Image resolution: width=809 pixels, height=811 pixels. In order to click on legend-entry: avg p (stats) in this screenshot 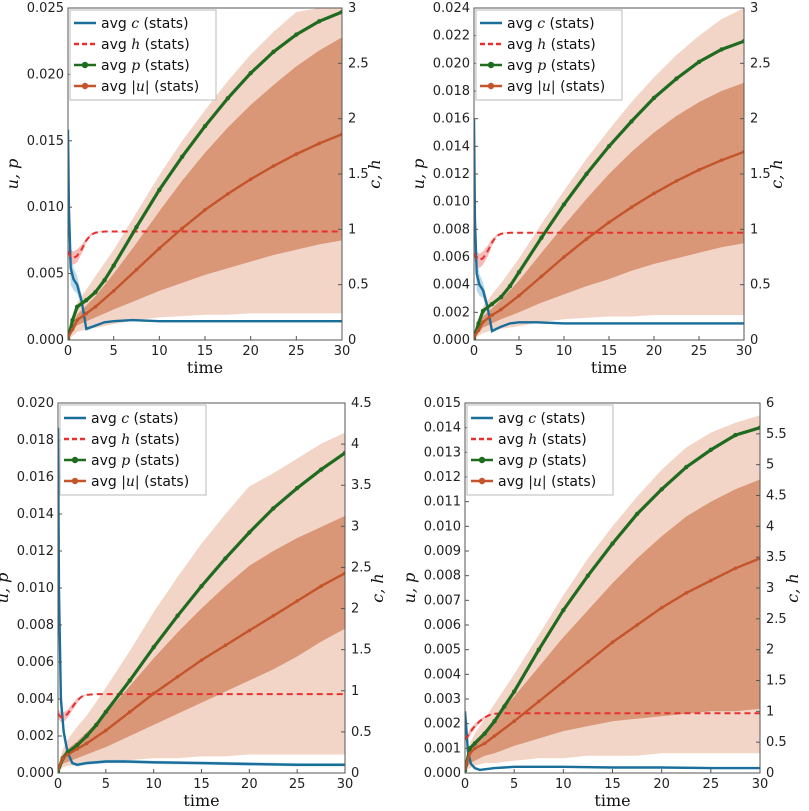, I will do `click(132, 66)`.